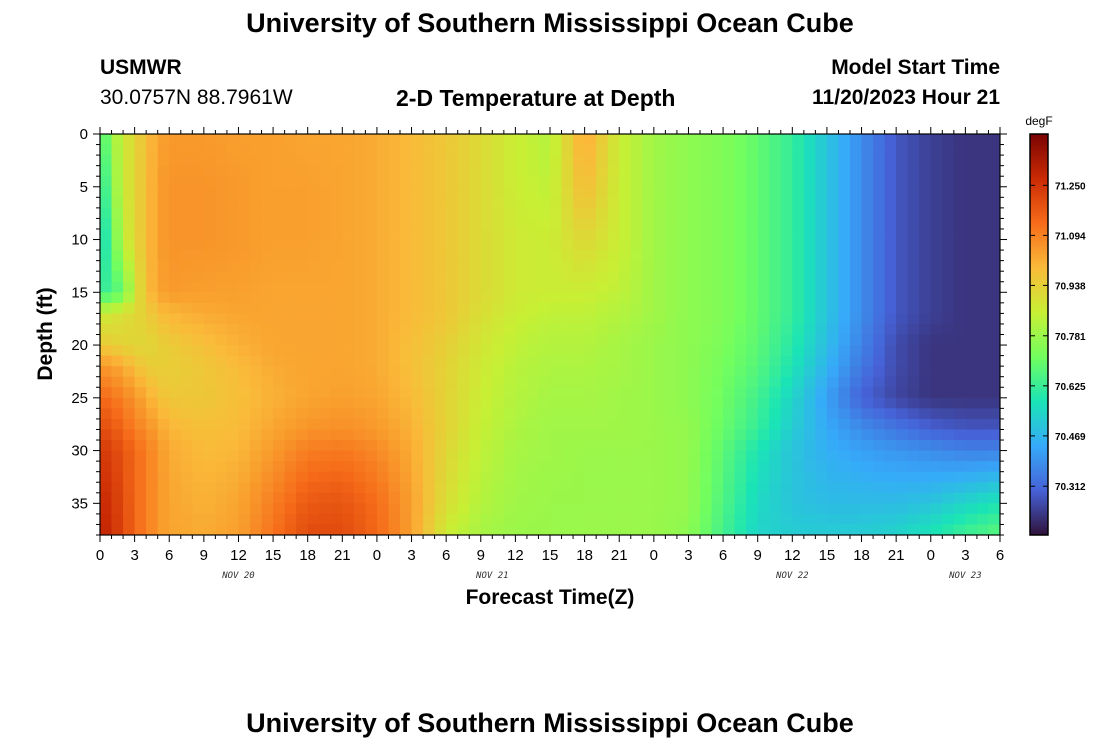 The height and width of the screenshot is (750, 1100). I want to click on colorbar-tick-label: 71.094, so click(1070, 236).